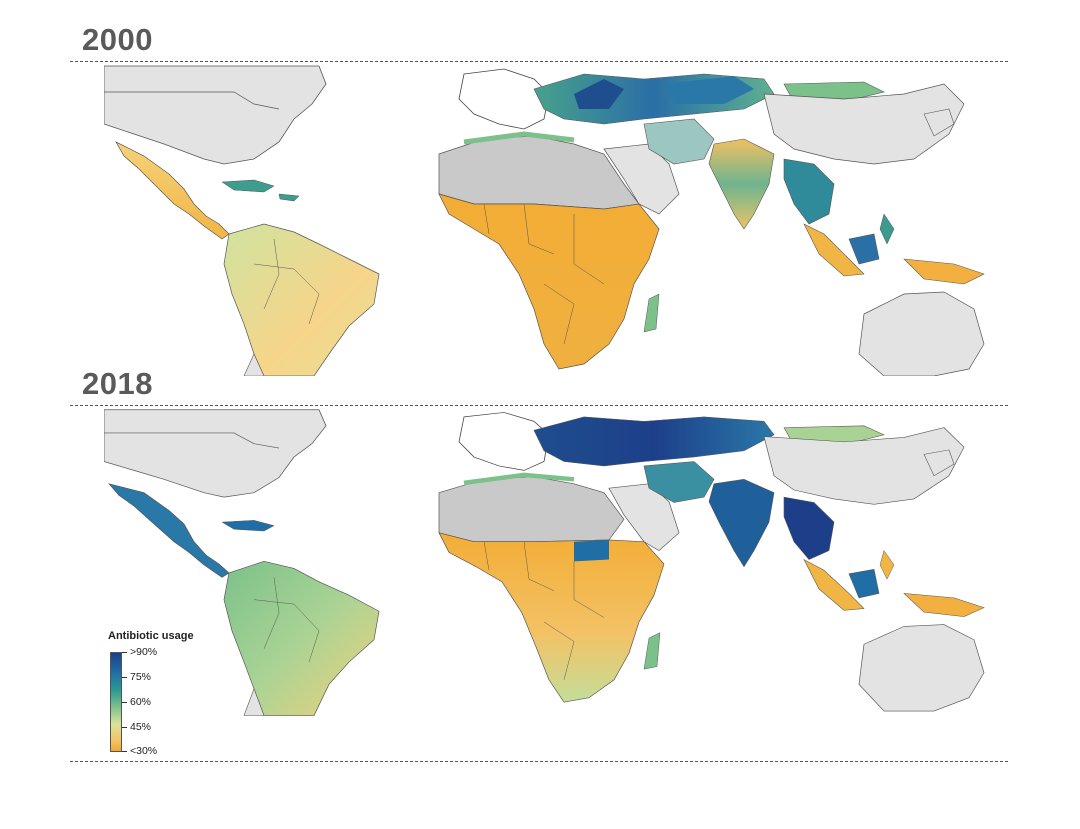 Image resolution: width=1080 pixels, height=829 pixels. Describe the element at coordinates (539, 405) in the screenshot. I see `divider-middle` at that location.